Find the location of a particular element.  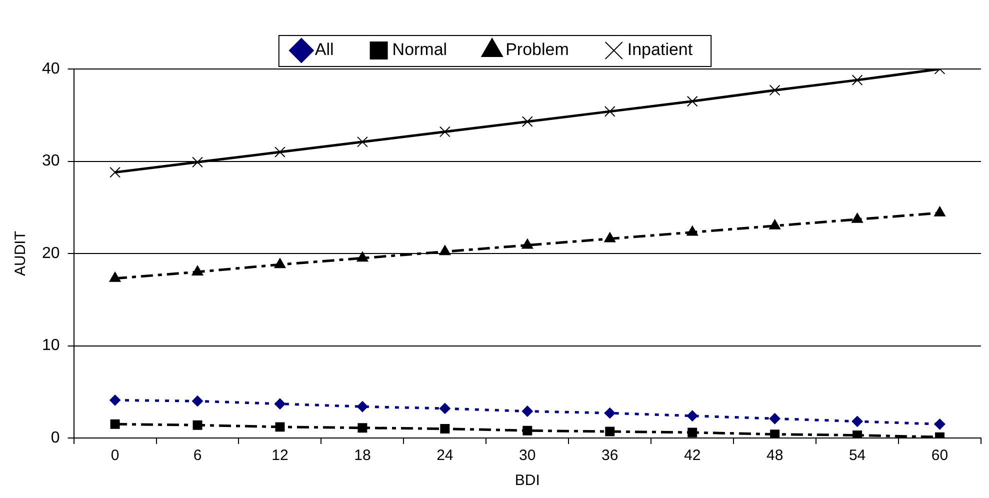

legend-label: Normal is located at coordinates (420, 50).